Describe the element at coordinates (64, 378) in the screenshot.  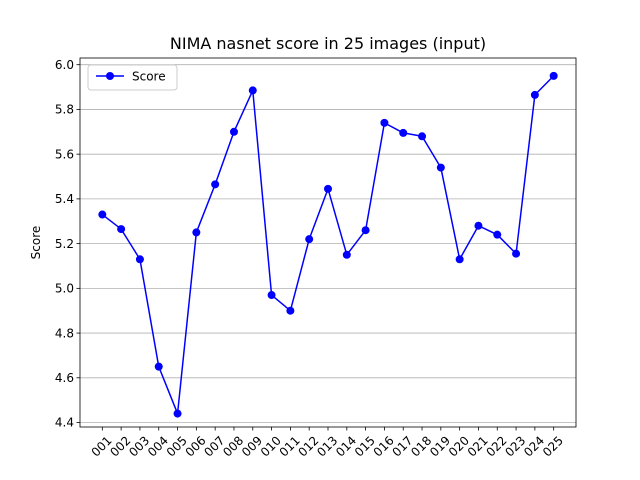
I see `y-tick-label: 4.6` at that location.